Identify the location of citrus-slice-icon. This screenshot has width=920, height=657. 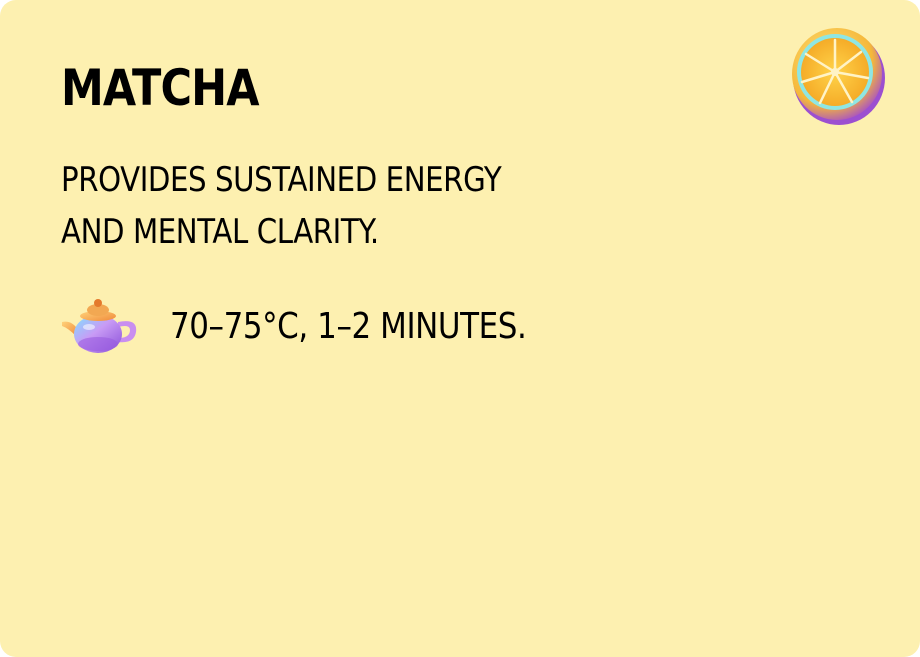
(838, 76).